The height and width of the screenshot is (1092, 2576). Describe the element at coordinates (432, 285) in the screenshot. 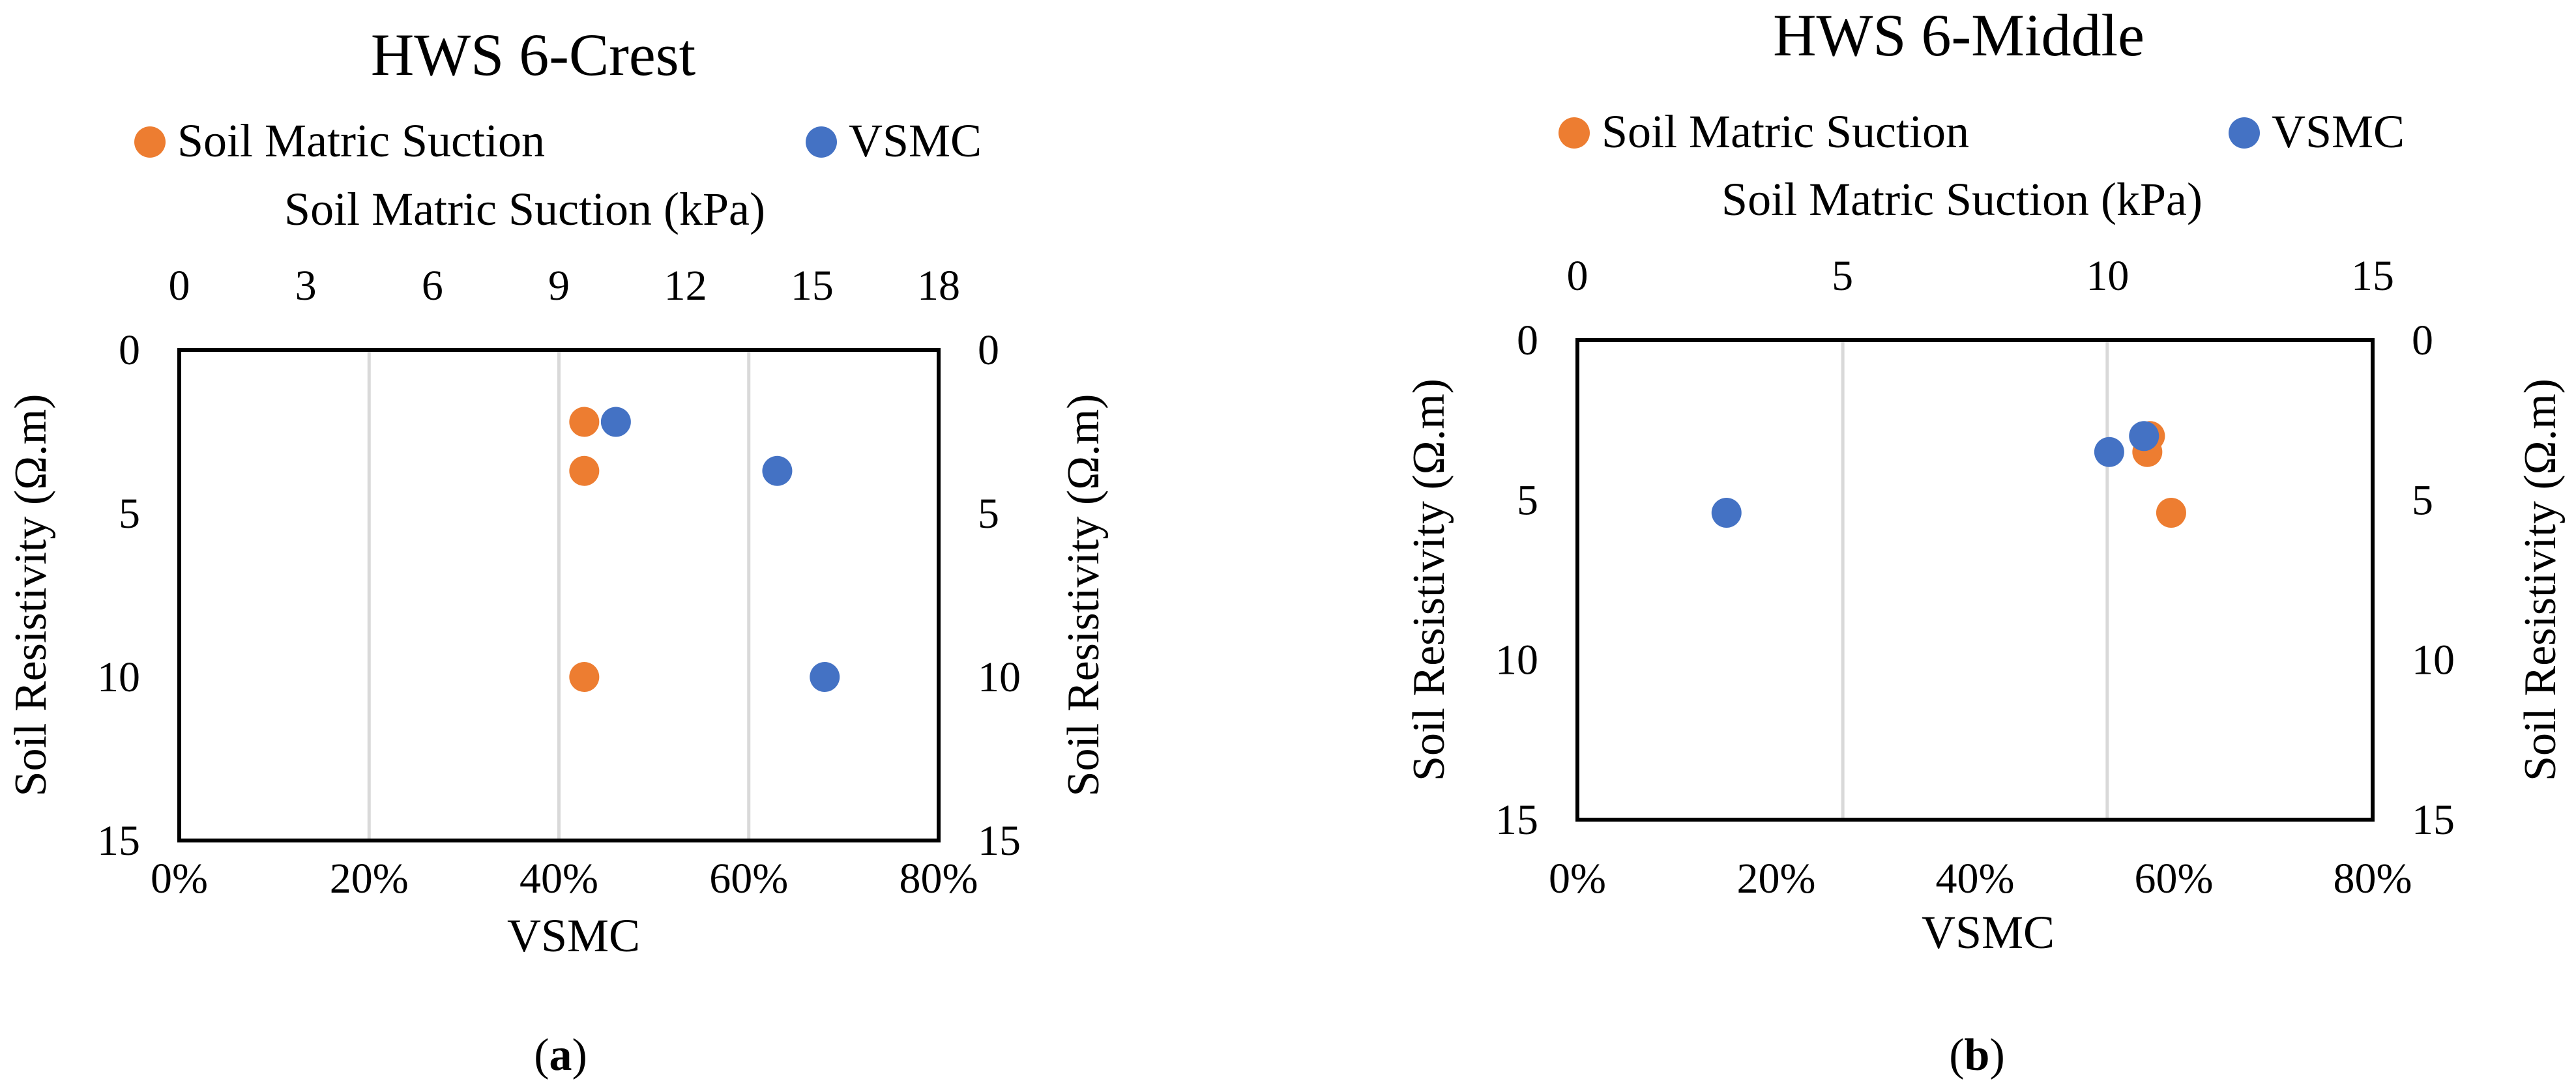

I see `top-tick-label: 6` at that location.